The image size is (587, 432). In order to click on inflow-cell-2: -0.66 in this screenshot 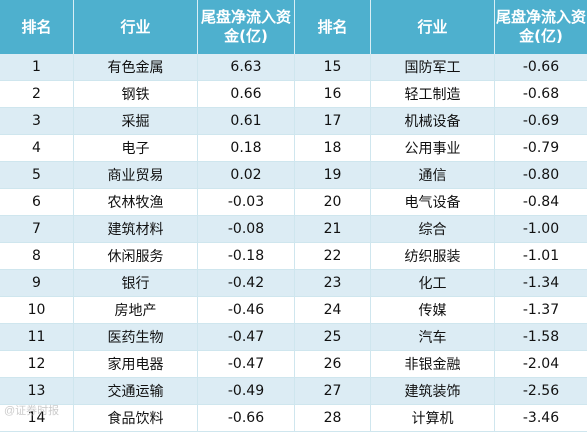, I will do `click(541, 67)`.